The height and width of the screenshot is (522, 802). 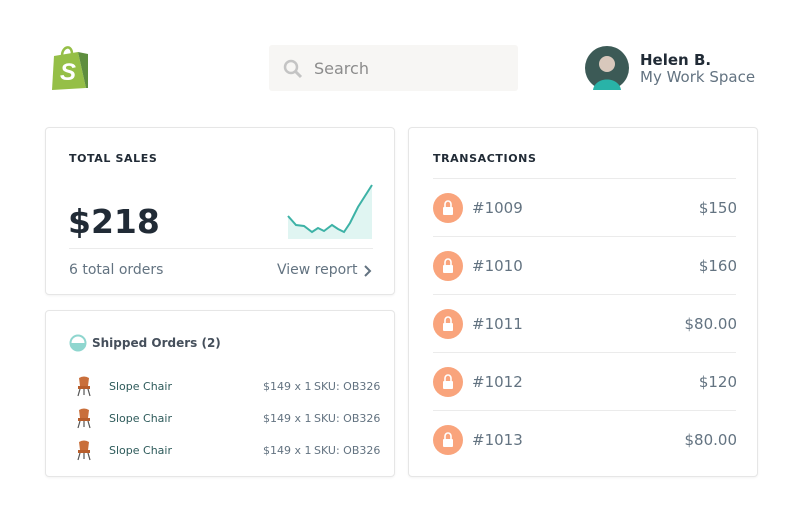 What do you see at coordinates (717, 382) in the screenshot?
I see `transaction-amount: $120` at bounding box center [717, 382].